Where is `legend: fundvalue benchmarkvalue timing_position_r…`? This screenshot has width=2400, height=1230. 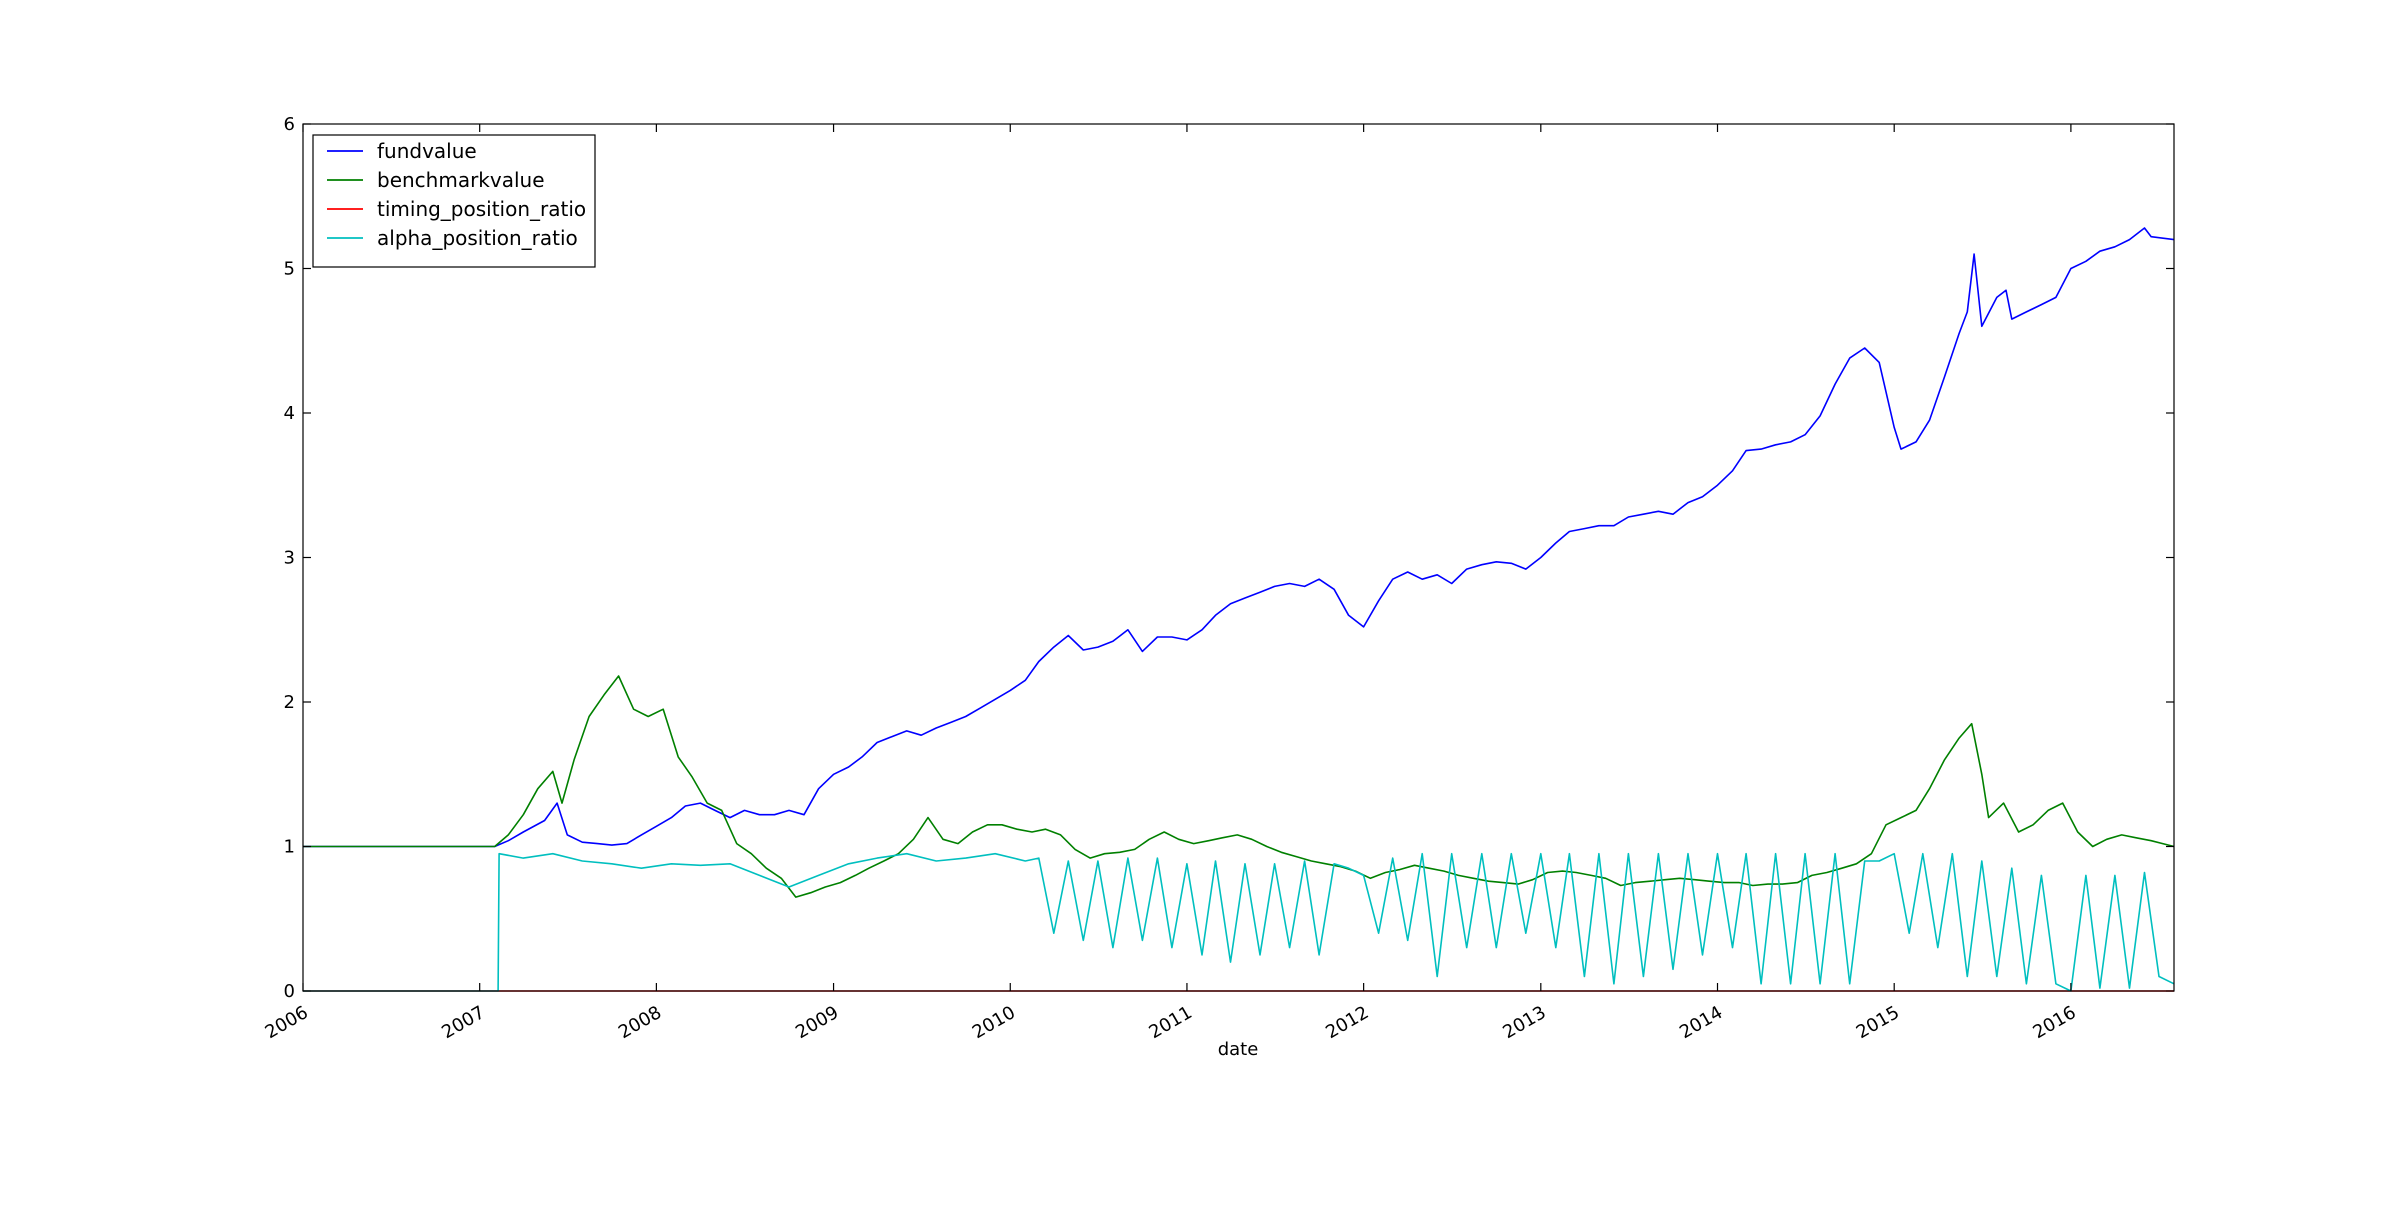
legend: fundvalue benchmarkvalue timing_position_r… is located at coordinates (454, 201).